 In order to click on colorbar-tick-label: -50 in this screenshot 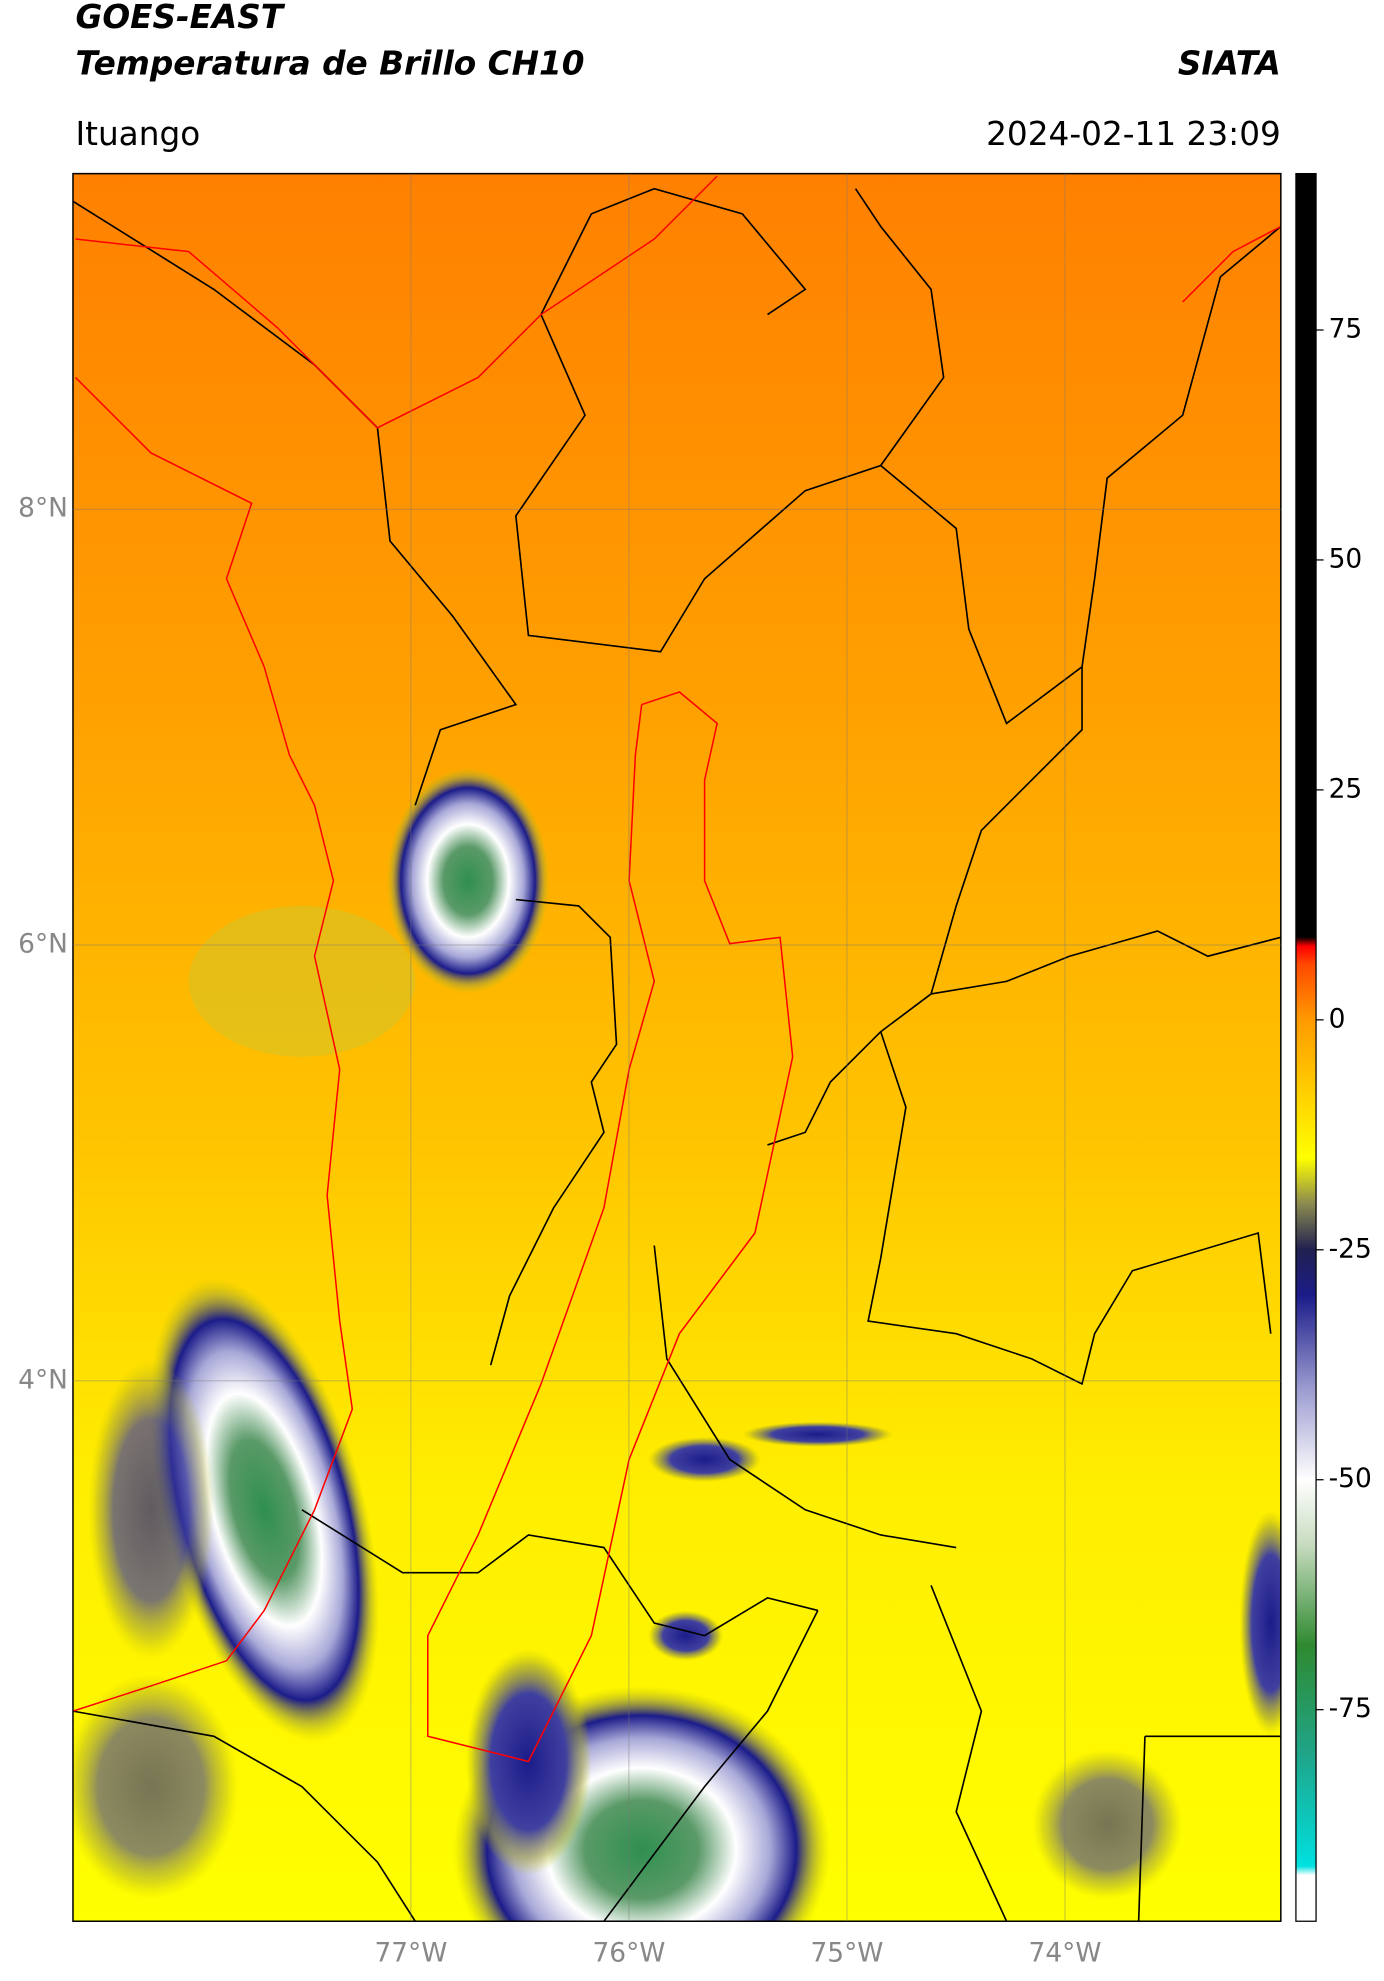, I will do `click(1350, 1478)`.